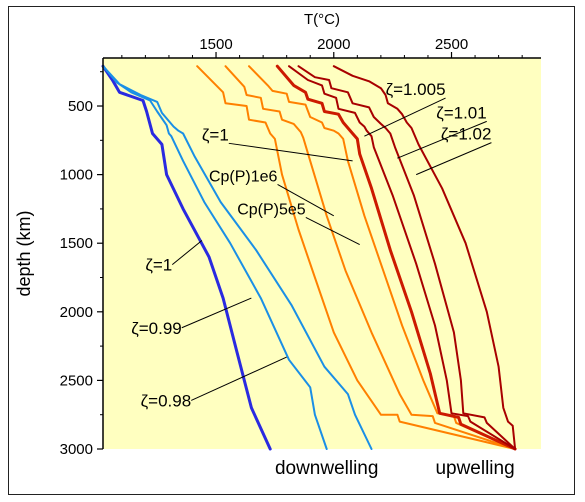 Image resolution: width=585 pixels, height=502 pixels. What do you see at coordinates (76, 175) in the screenshot?
I see `y-tick-label: 1000` at bounding box center [76, 175].